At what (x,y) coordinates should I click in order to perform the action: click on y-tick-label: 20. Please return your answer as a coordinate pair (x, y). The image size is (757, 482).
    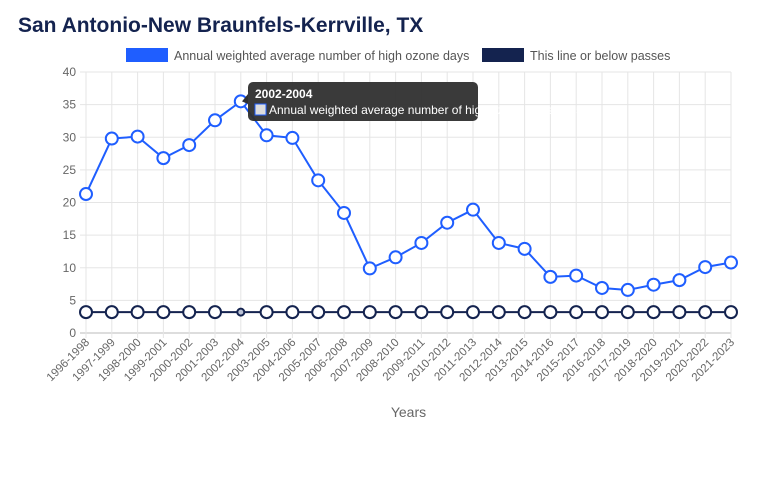
    Looking at the image, I should click on (70, 203).